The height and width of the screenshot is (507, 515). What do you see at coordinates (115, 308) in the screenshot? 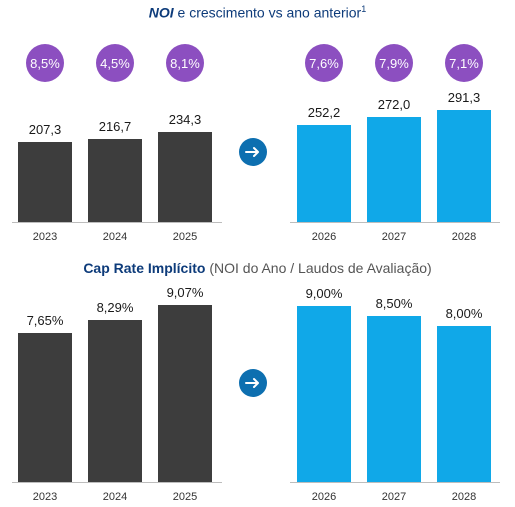
I see `value-label: 8,29%` at bounding box center [115, 308].